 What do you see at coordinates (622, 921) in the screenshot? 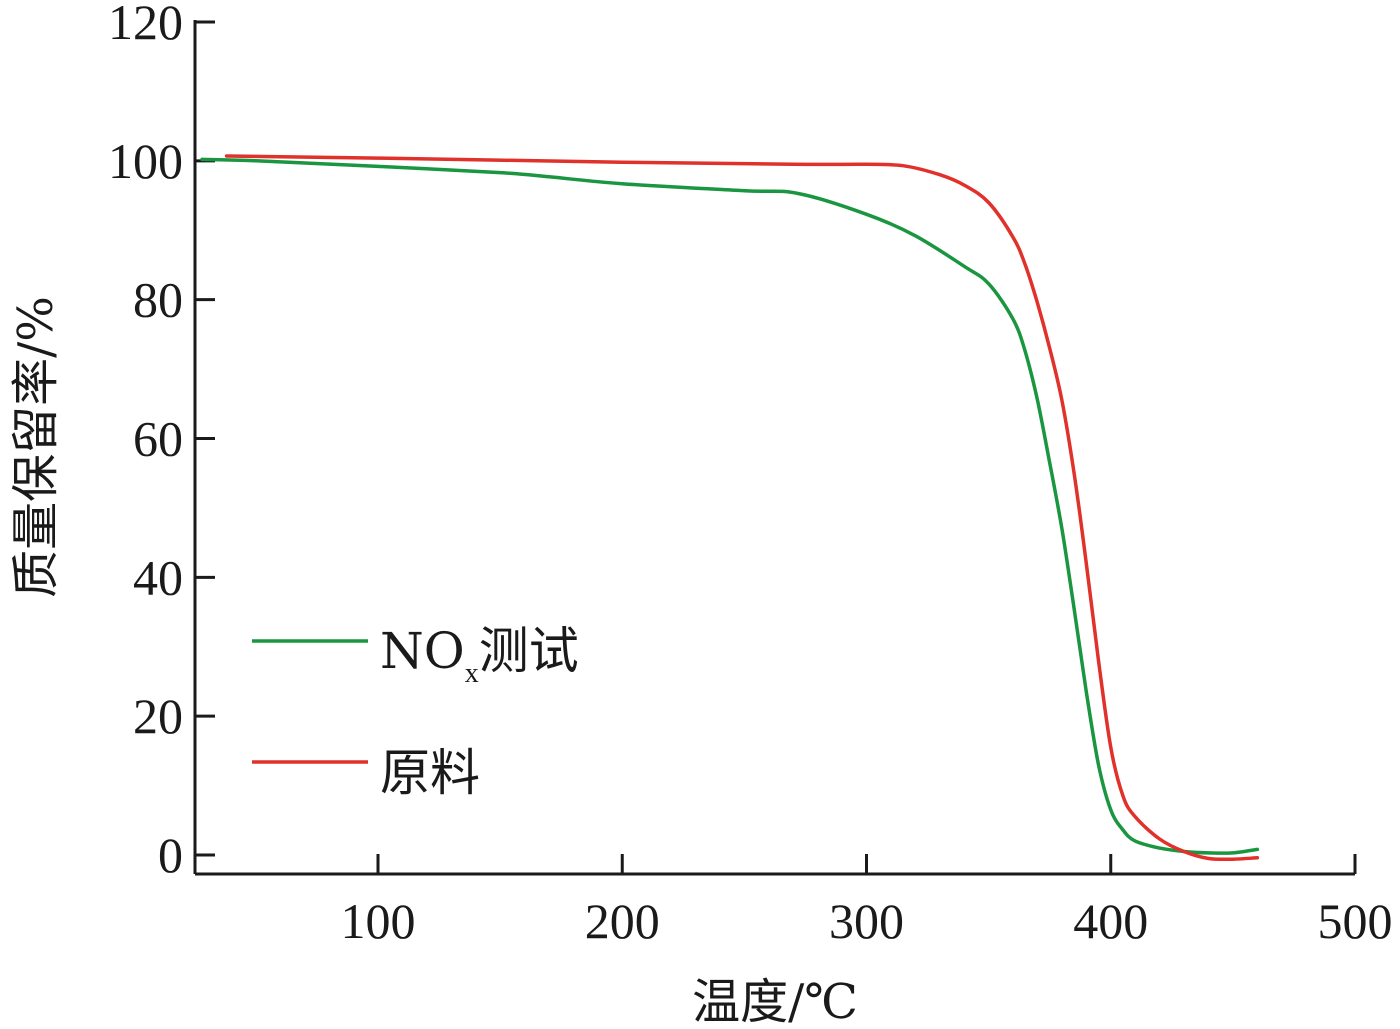
I see `x-tick-label: 200` at bounding box center [622, 921].